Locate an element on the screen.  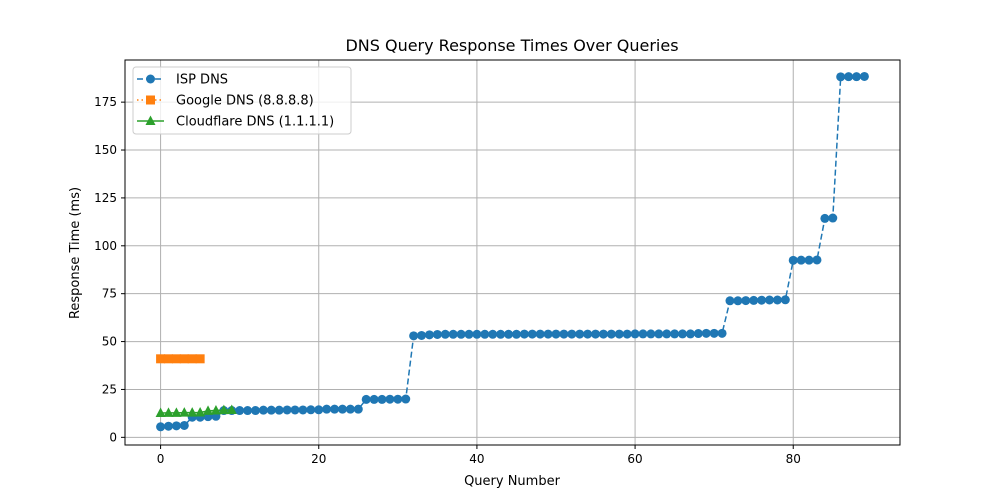
y-axis-label: Response Time (ms) is located at coordinates (75, 253).